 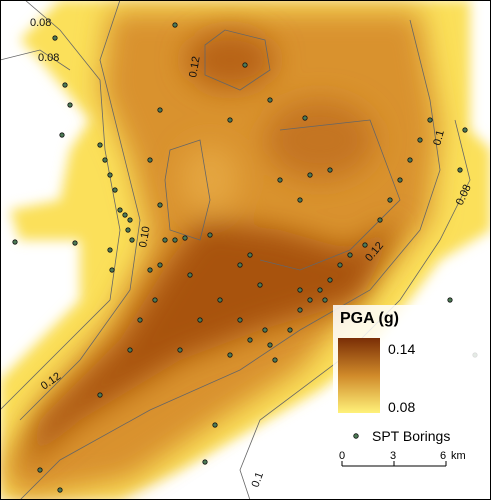 I want to click on legend-point, so click(x=356, y=436).